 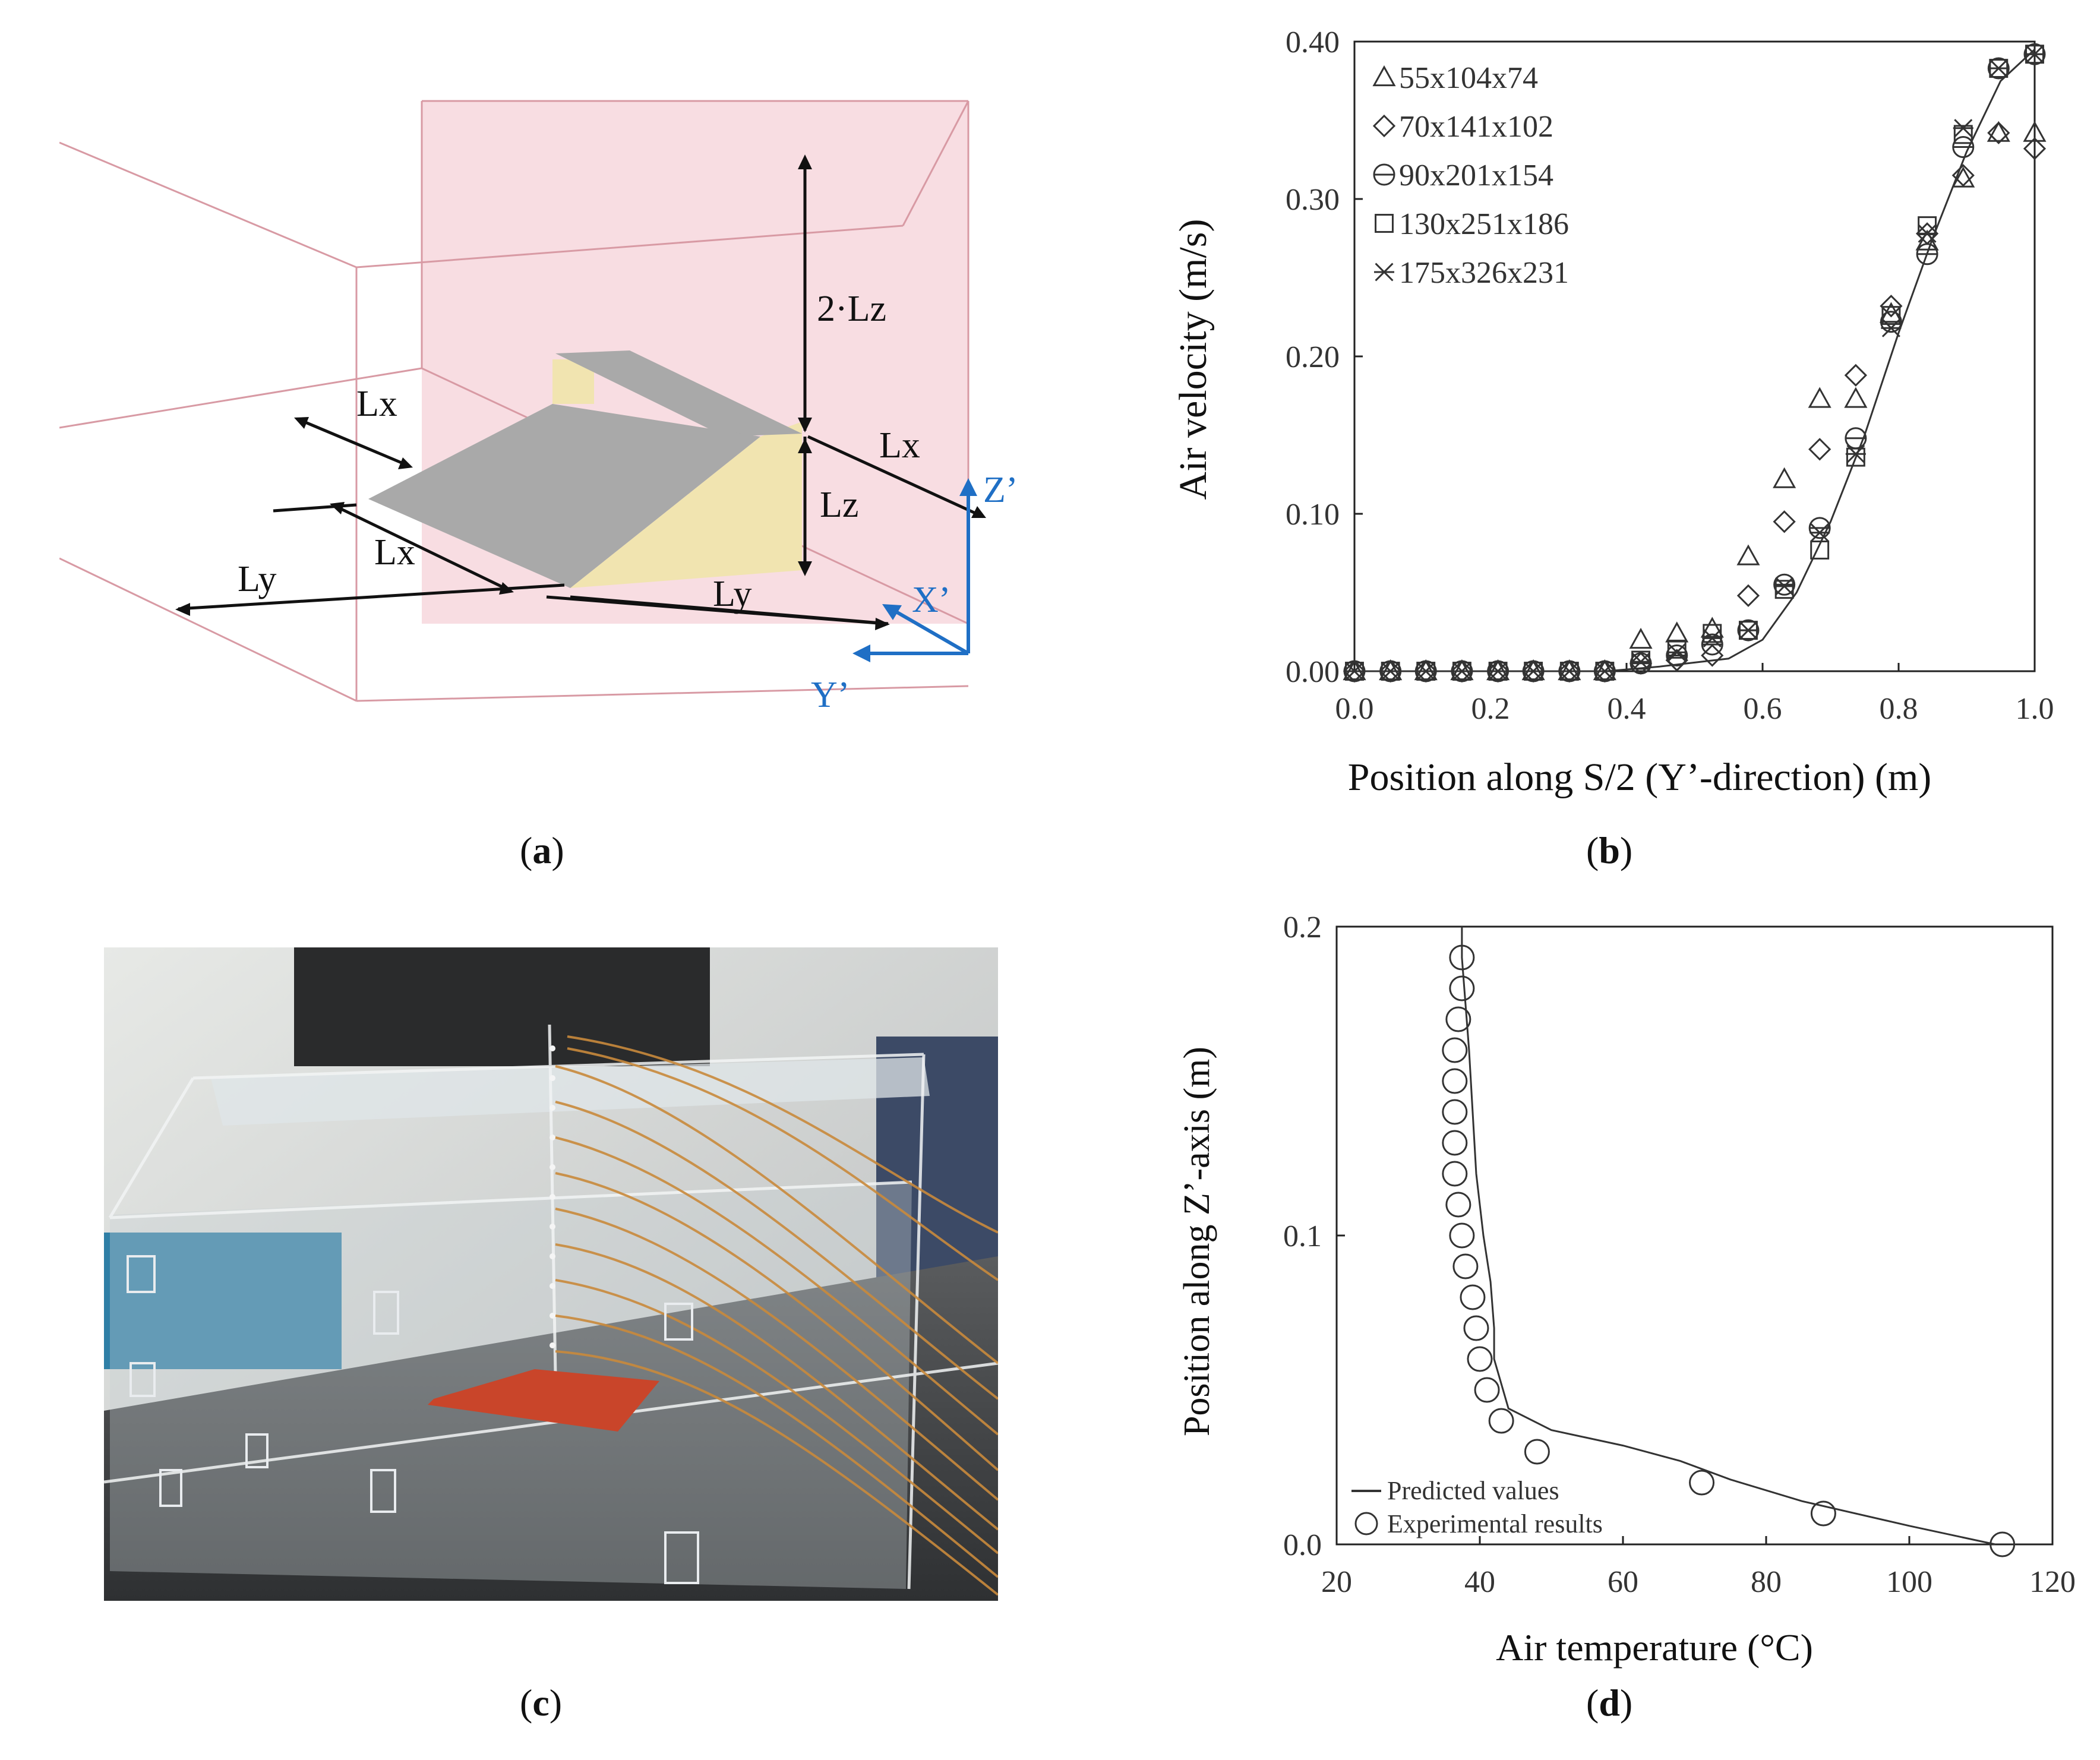 What do you see at coordinates (1909, 1582) in the screenshot?
I see `chart-d-xtick-label: 100` at bounding box center [1909, 1582].